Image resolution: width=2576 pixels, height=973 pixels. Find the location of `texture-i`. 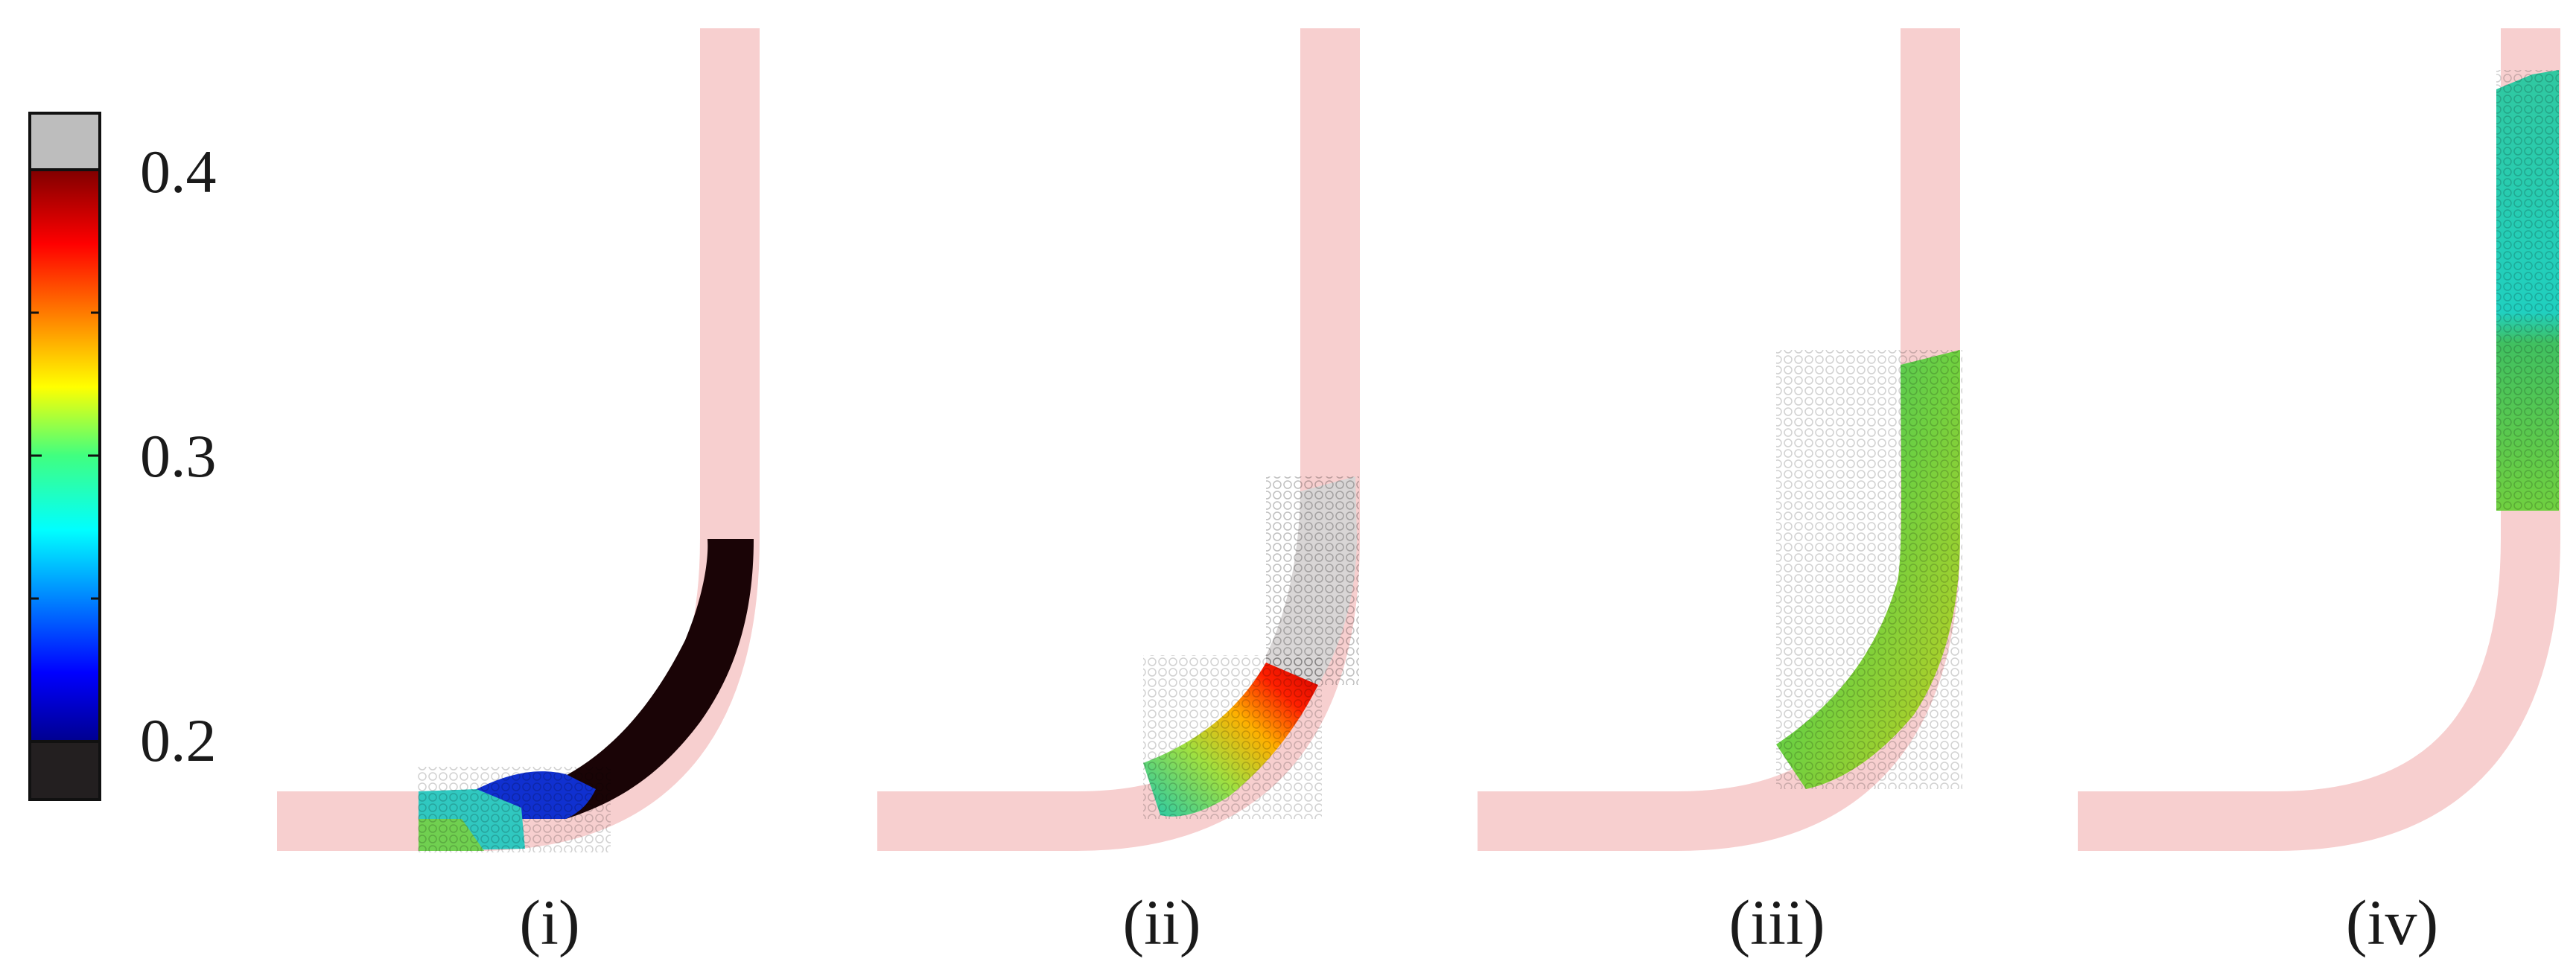

texture-i is located at coordinates (514, 809).